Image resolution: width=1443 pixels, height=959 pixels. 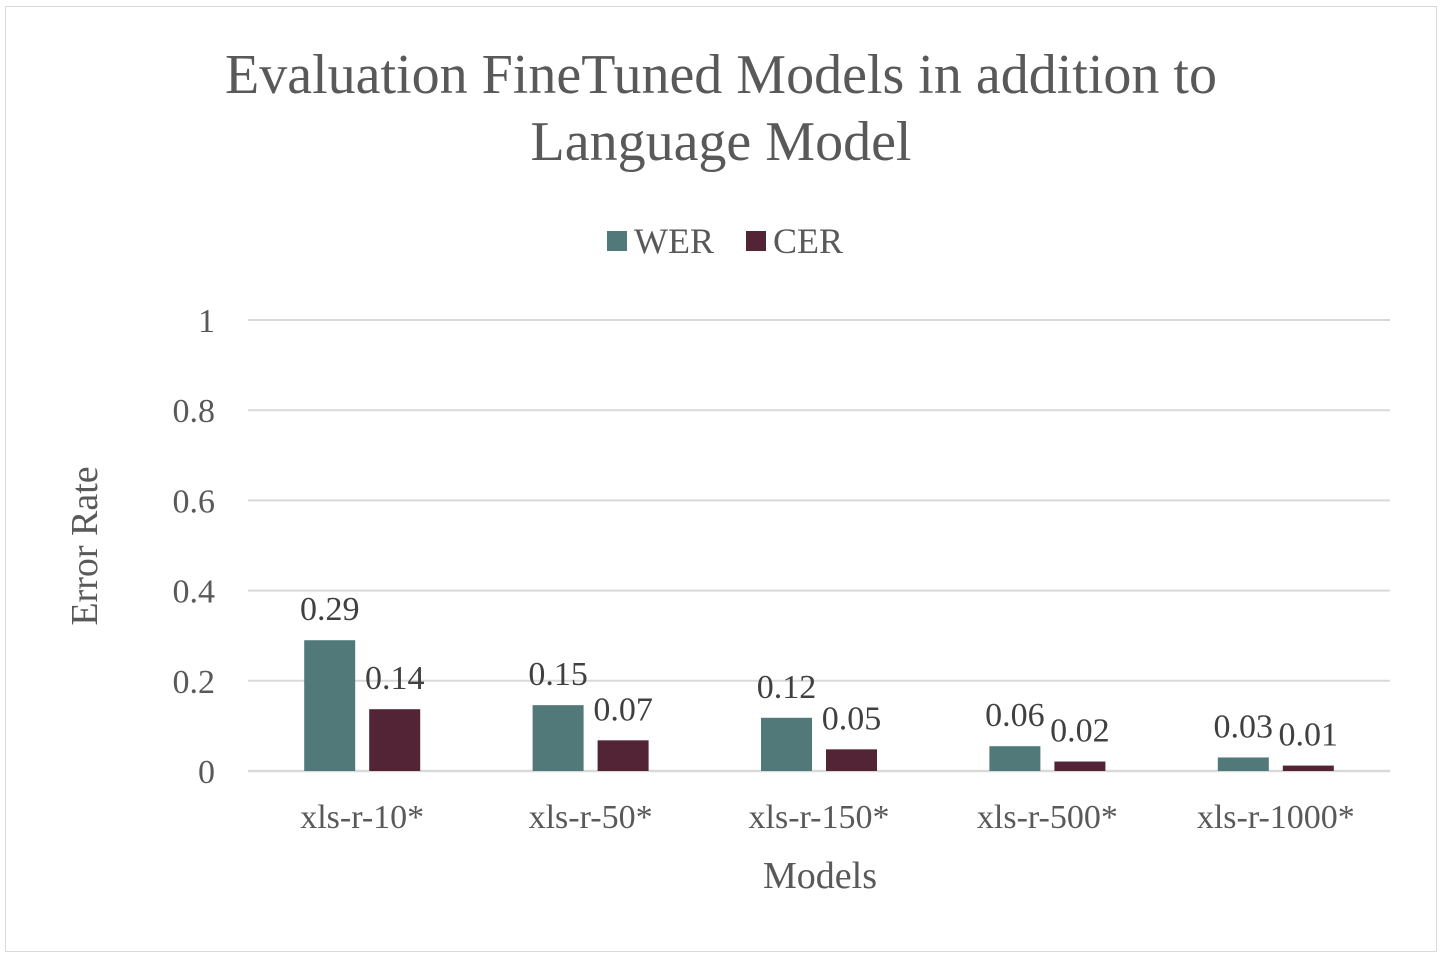 I want to click on x-tick-label: xls-r-10*, so click(x=362, y=817).